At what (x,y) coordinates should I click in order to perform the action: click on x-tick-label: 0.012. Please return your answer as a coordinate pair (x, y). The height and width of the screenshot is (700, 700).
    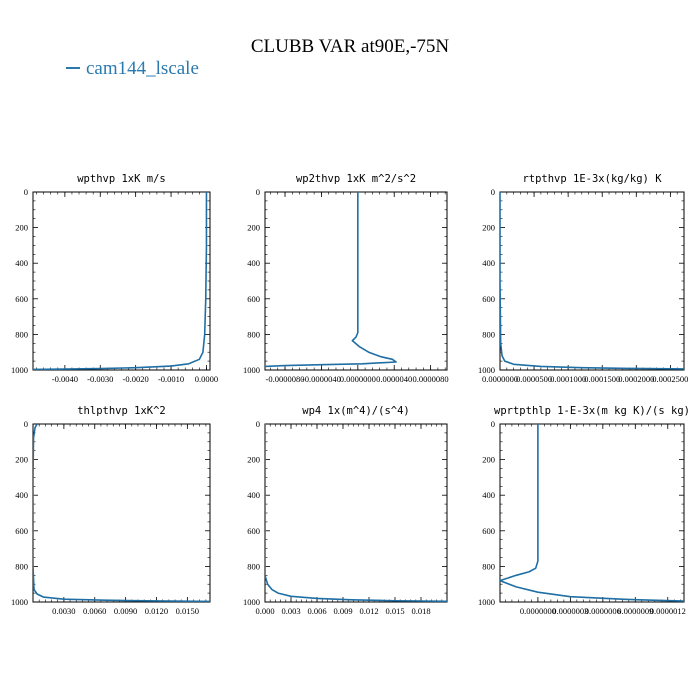
    Looking at the image, I should click on (368, 611).